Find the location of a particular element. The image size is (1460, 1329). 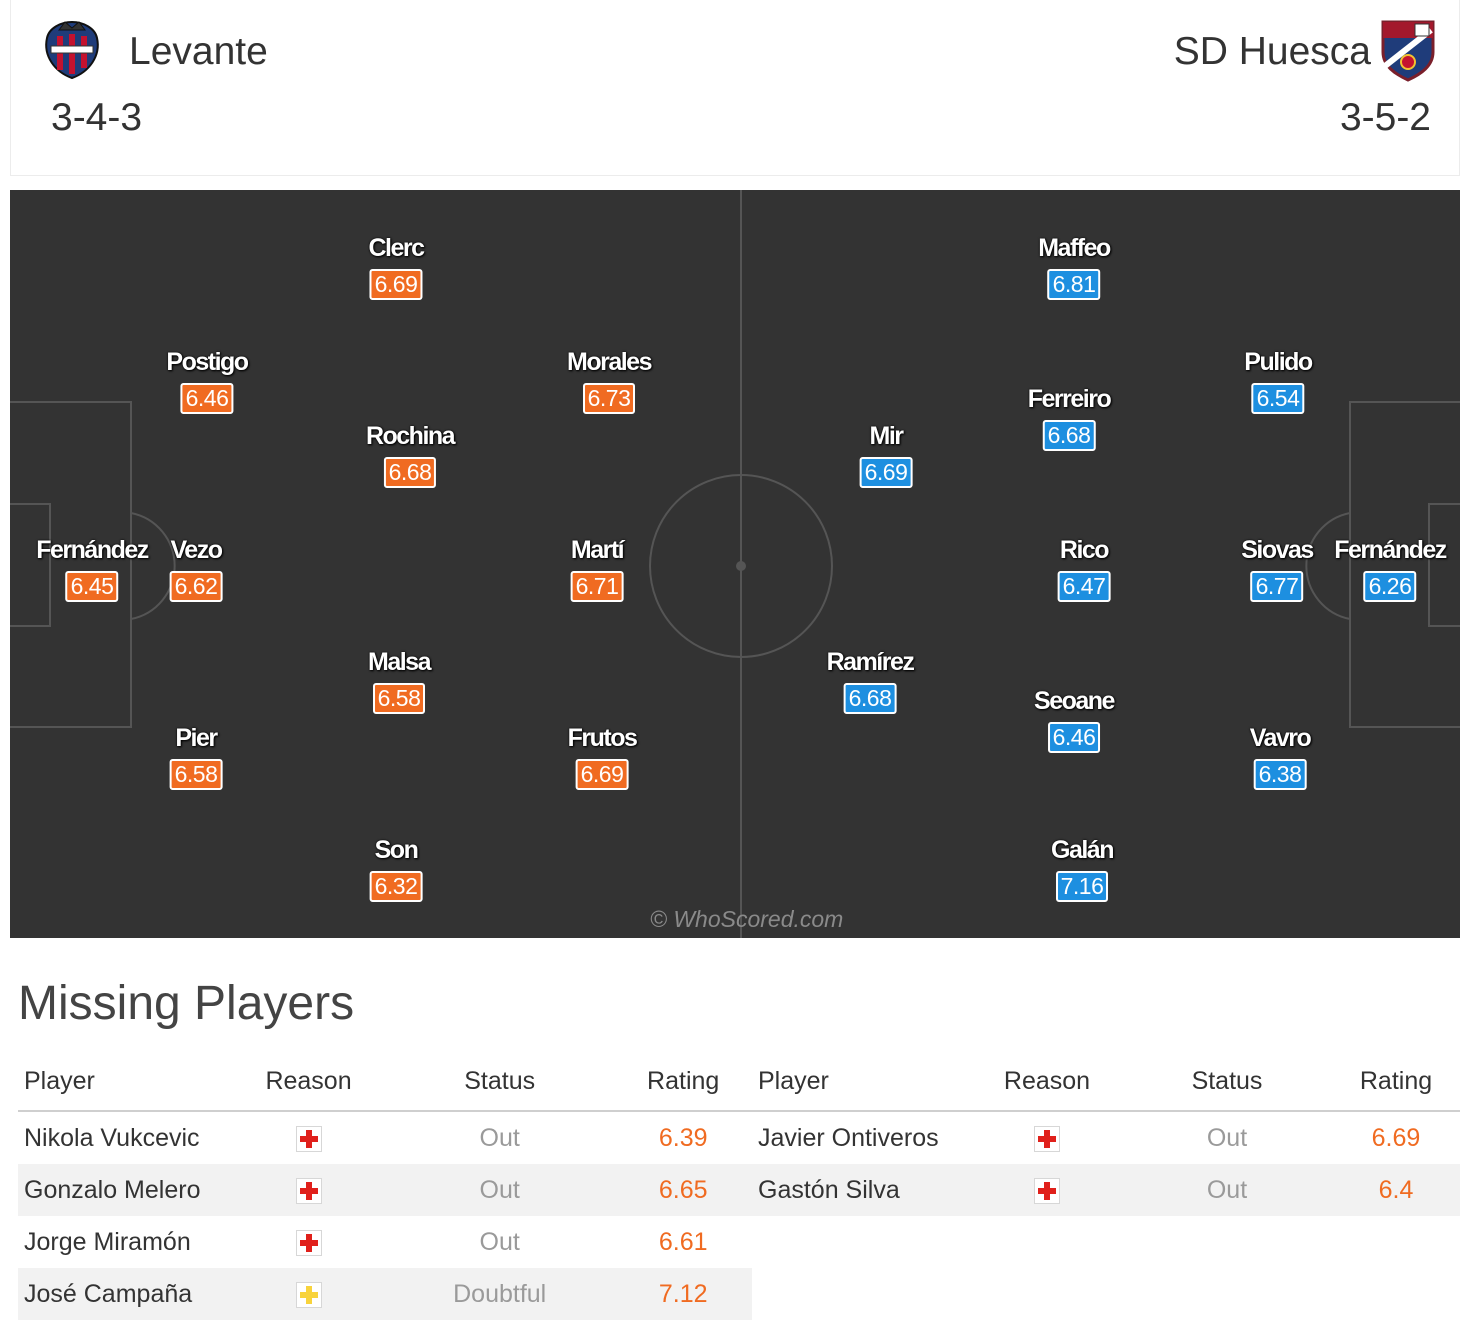

away-player-ferreiro: Ferreiro 6.68 is located at coordinates (1069, 418).